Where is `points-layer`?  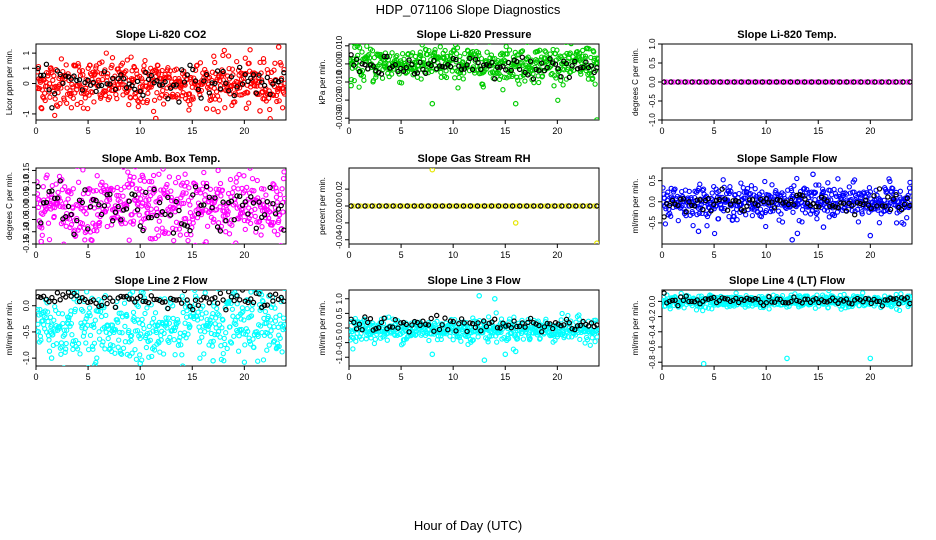 points-layer is located at coordinates (474, 82).